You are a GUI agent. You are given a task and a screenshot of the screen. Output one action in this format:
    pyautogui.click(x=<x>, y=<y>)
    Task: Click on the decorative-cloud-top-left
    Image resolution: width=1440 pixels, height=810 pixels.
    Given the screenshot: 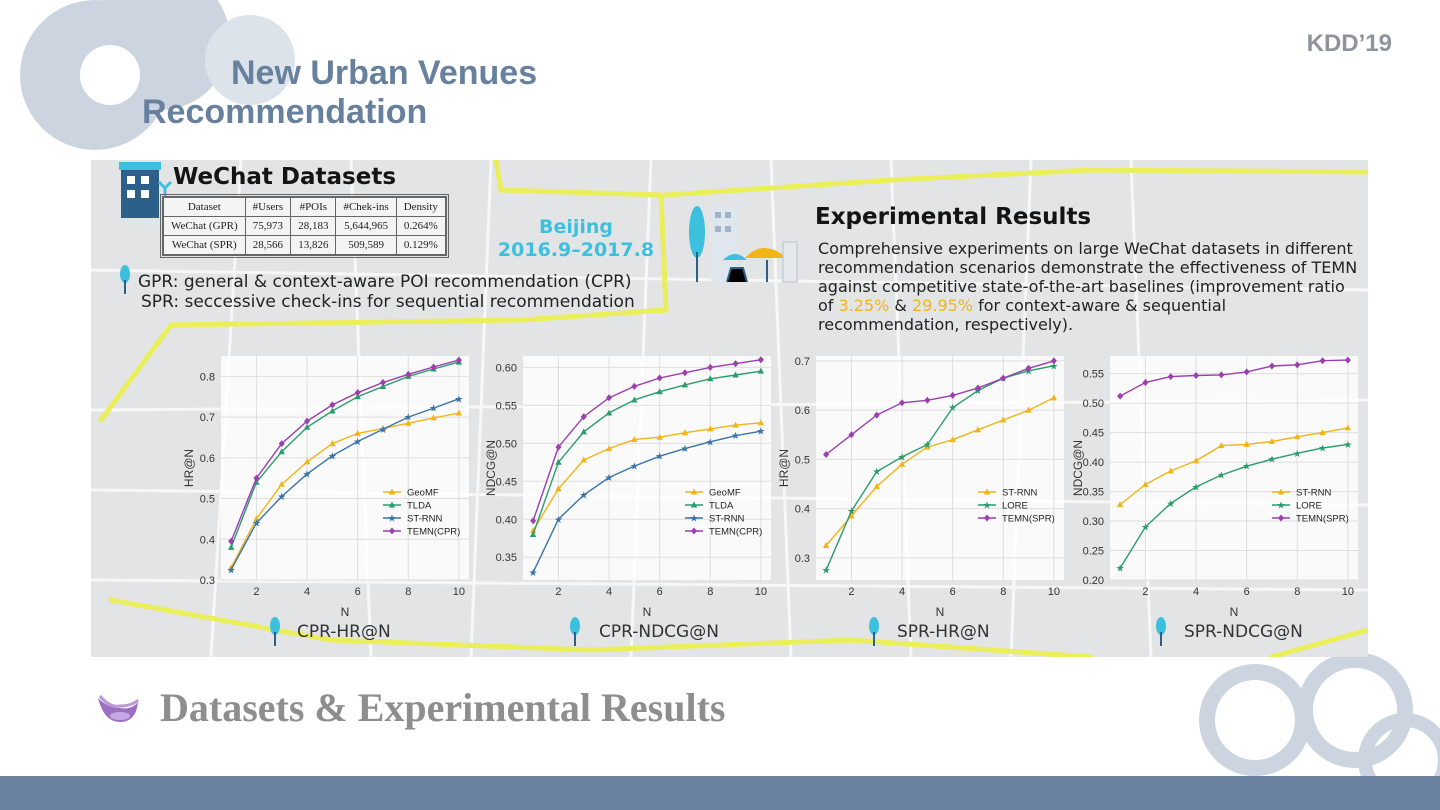 What is the action you would take?
    pyautogui.click(x=157, y=75)
    